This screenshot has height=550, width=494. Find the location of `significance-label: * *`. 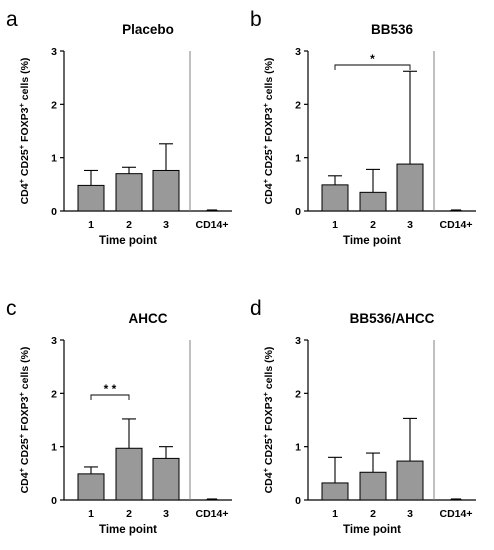

significance-label: * * is located at coordinates (110, 389).